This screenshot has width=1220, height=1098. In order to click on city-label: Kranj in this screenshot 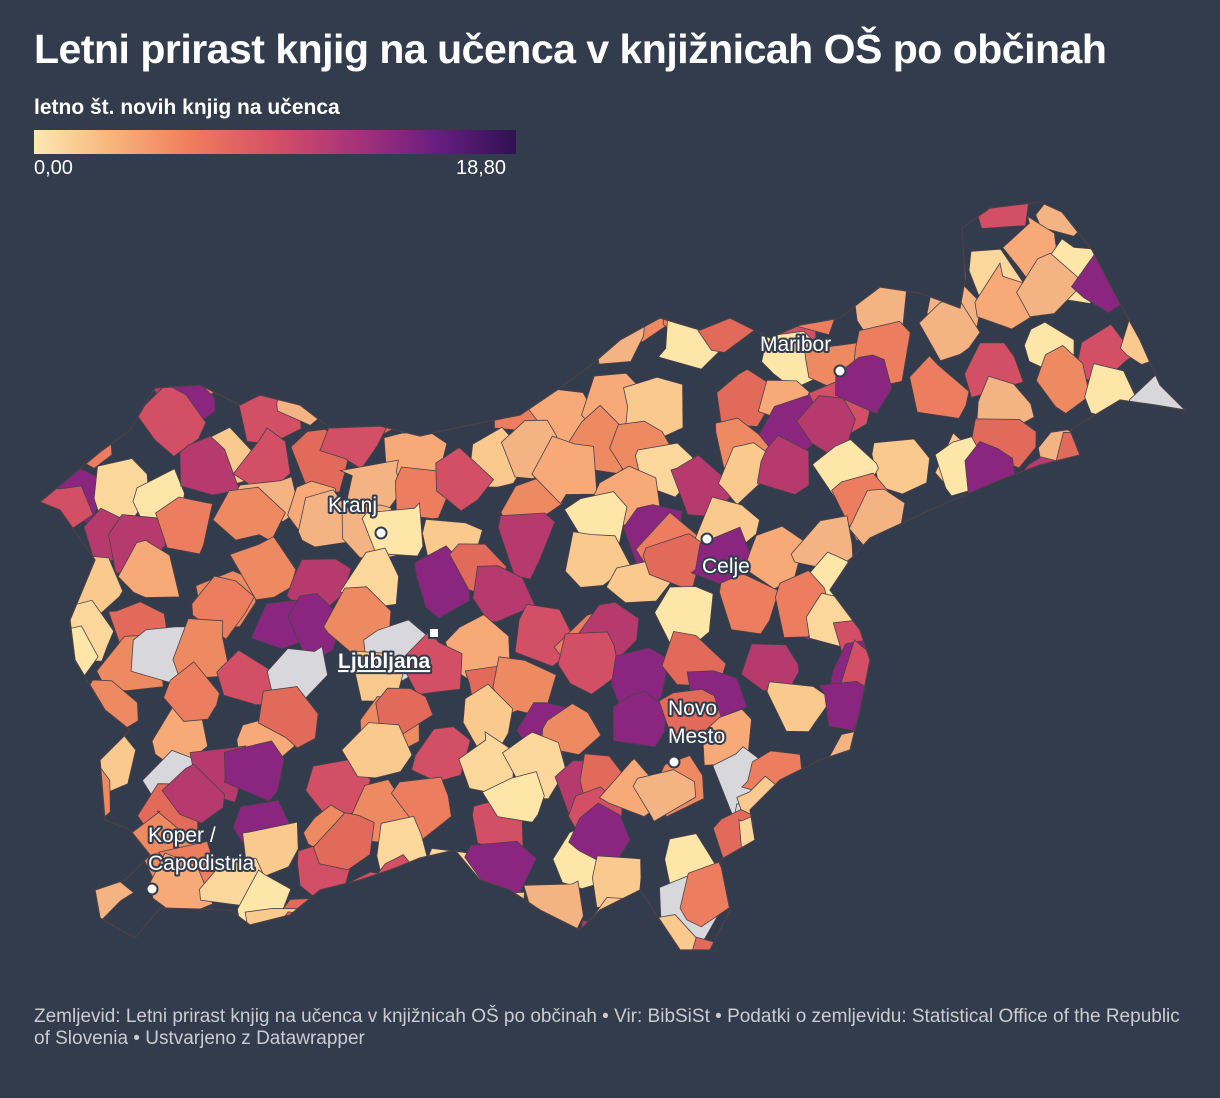, I will do `click(352, 505)`.